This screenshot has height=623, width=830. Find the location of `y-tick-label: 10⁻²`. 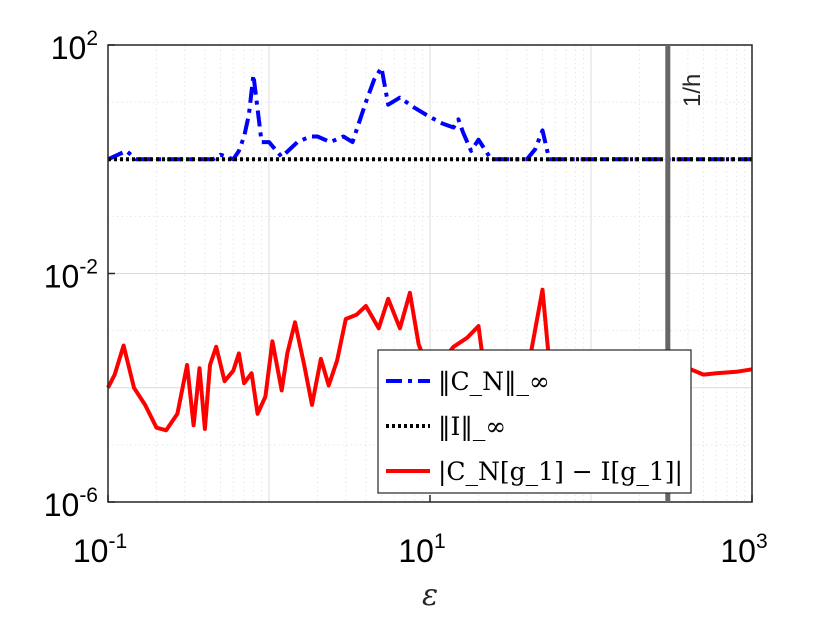

y-tick-label: 10⁻² is located at coordinates (71, 275).